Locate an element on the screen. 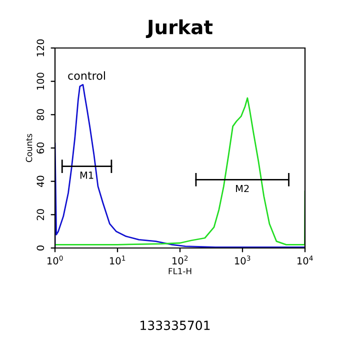  y-tick-label: 20 is located at coordinates (40, 214).